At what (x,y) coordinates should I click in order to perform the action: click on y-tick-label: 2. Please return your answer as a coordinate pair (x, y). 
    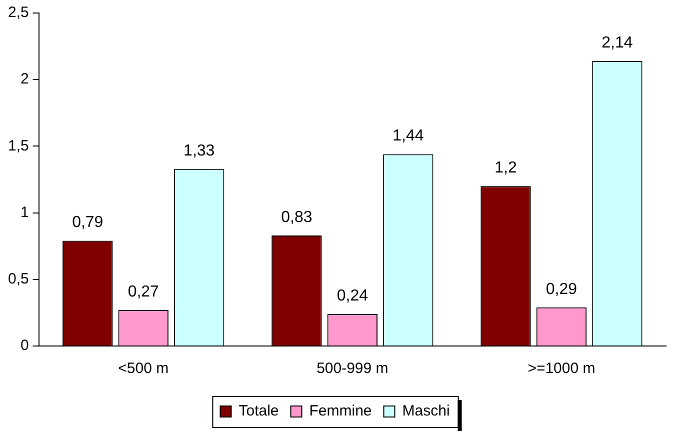
    Looking at the image, I should click on (24, 79).